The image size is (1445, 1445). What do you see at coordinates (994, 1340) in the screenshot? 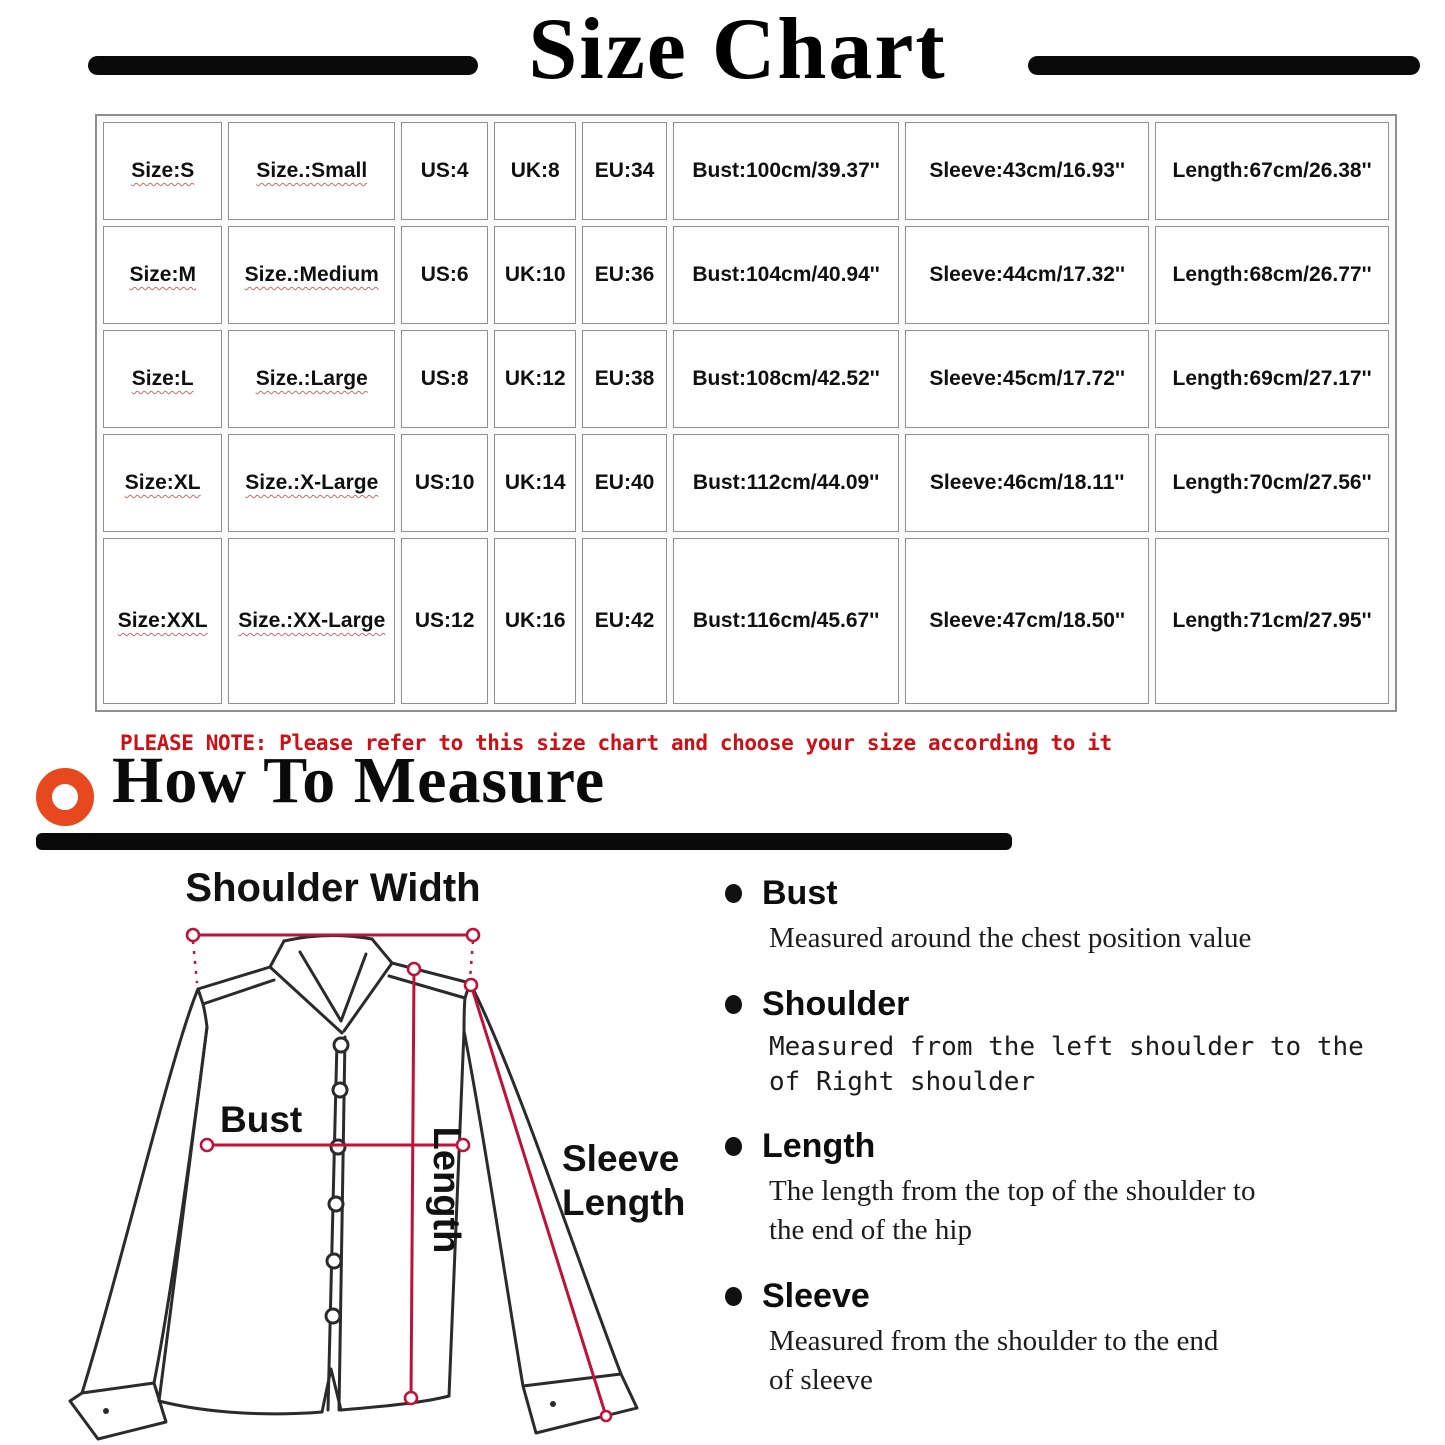
I see `measure-description-line: Measured from the shoulder to the end` at bounding box center [994, 1340].